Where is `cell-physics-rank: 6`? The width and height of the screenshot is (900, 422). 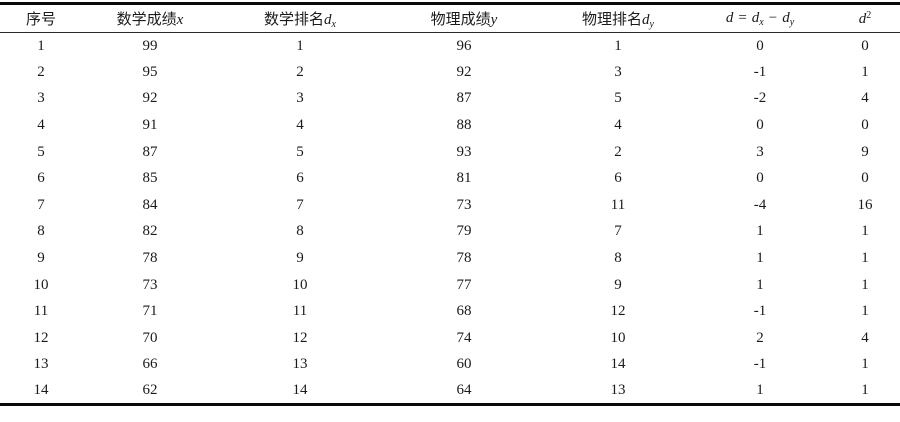 cell-physics-rank: 6 is located at coordinates (618, 178).